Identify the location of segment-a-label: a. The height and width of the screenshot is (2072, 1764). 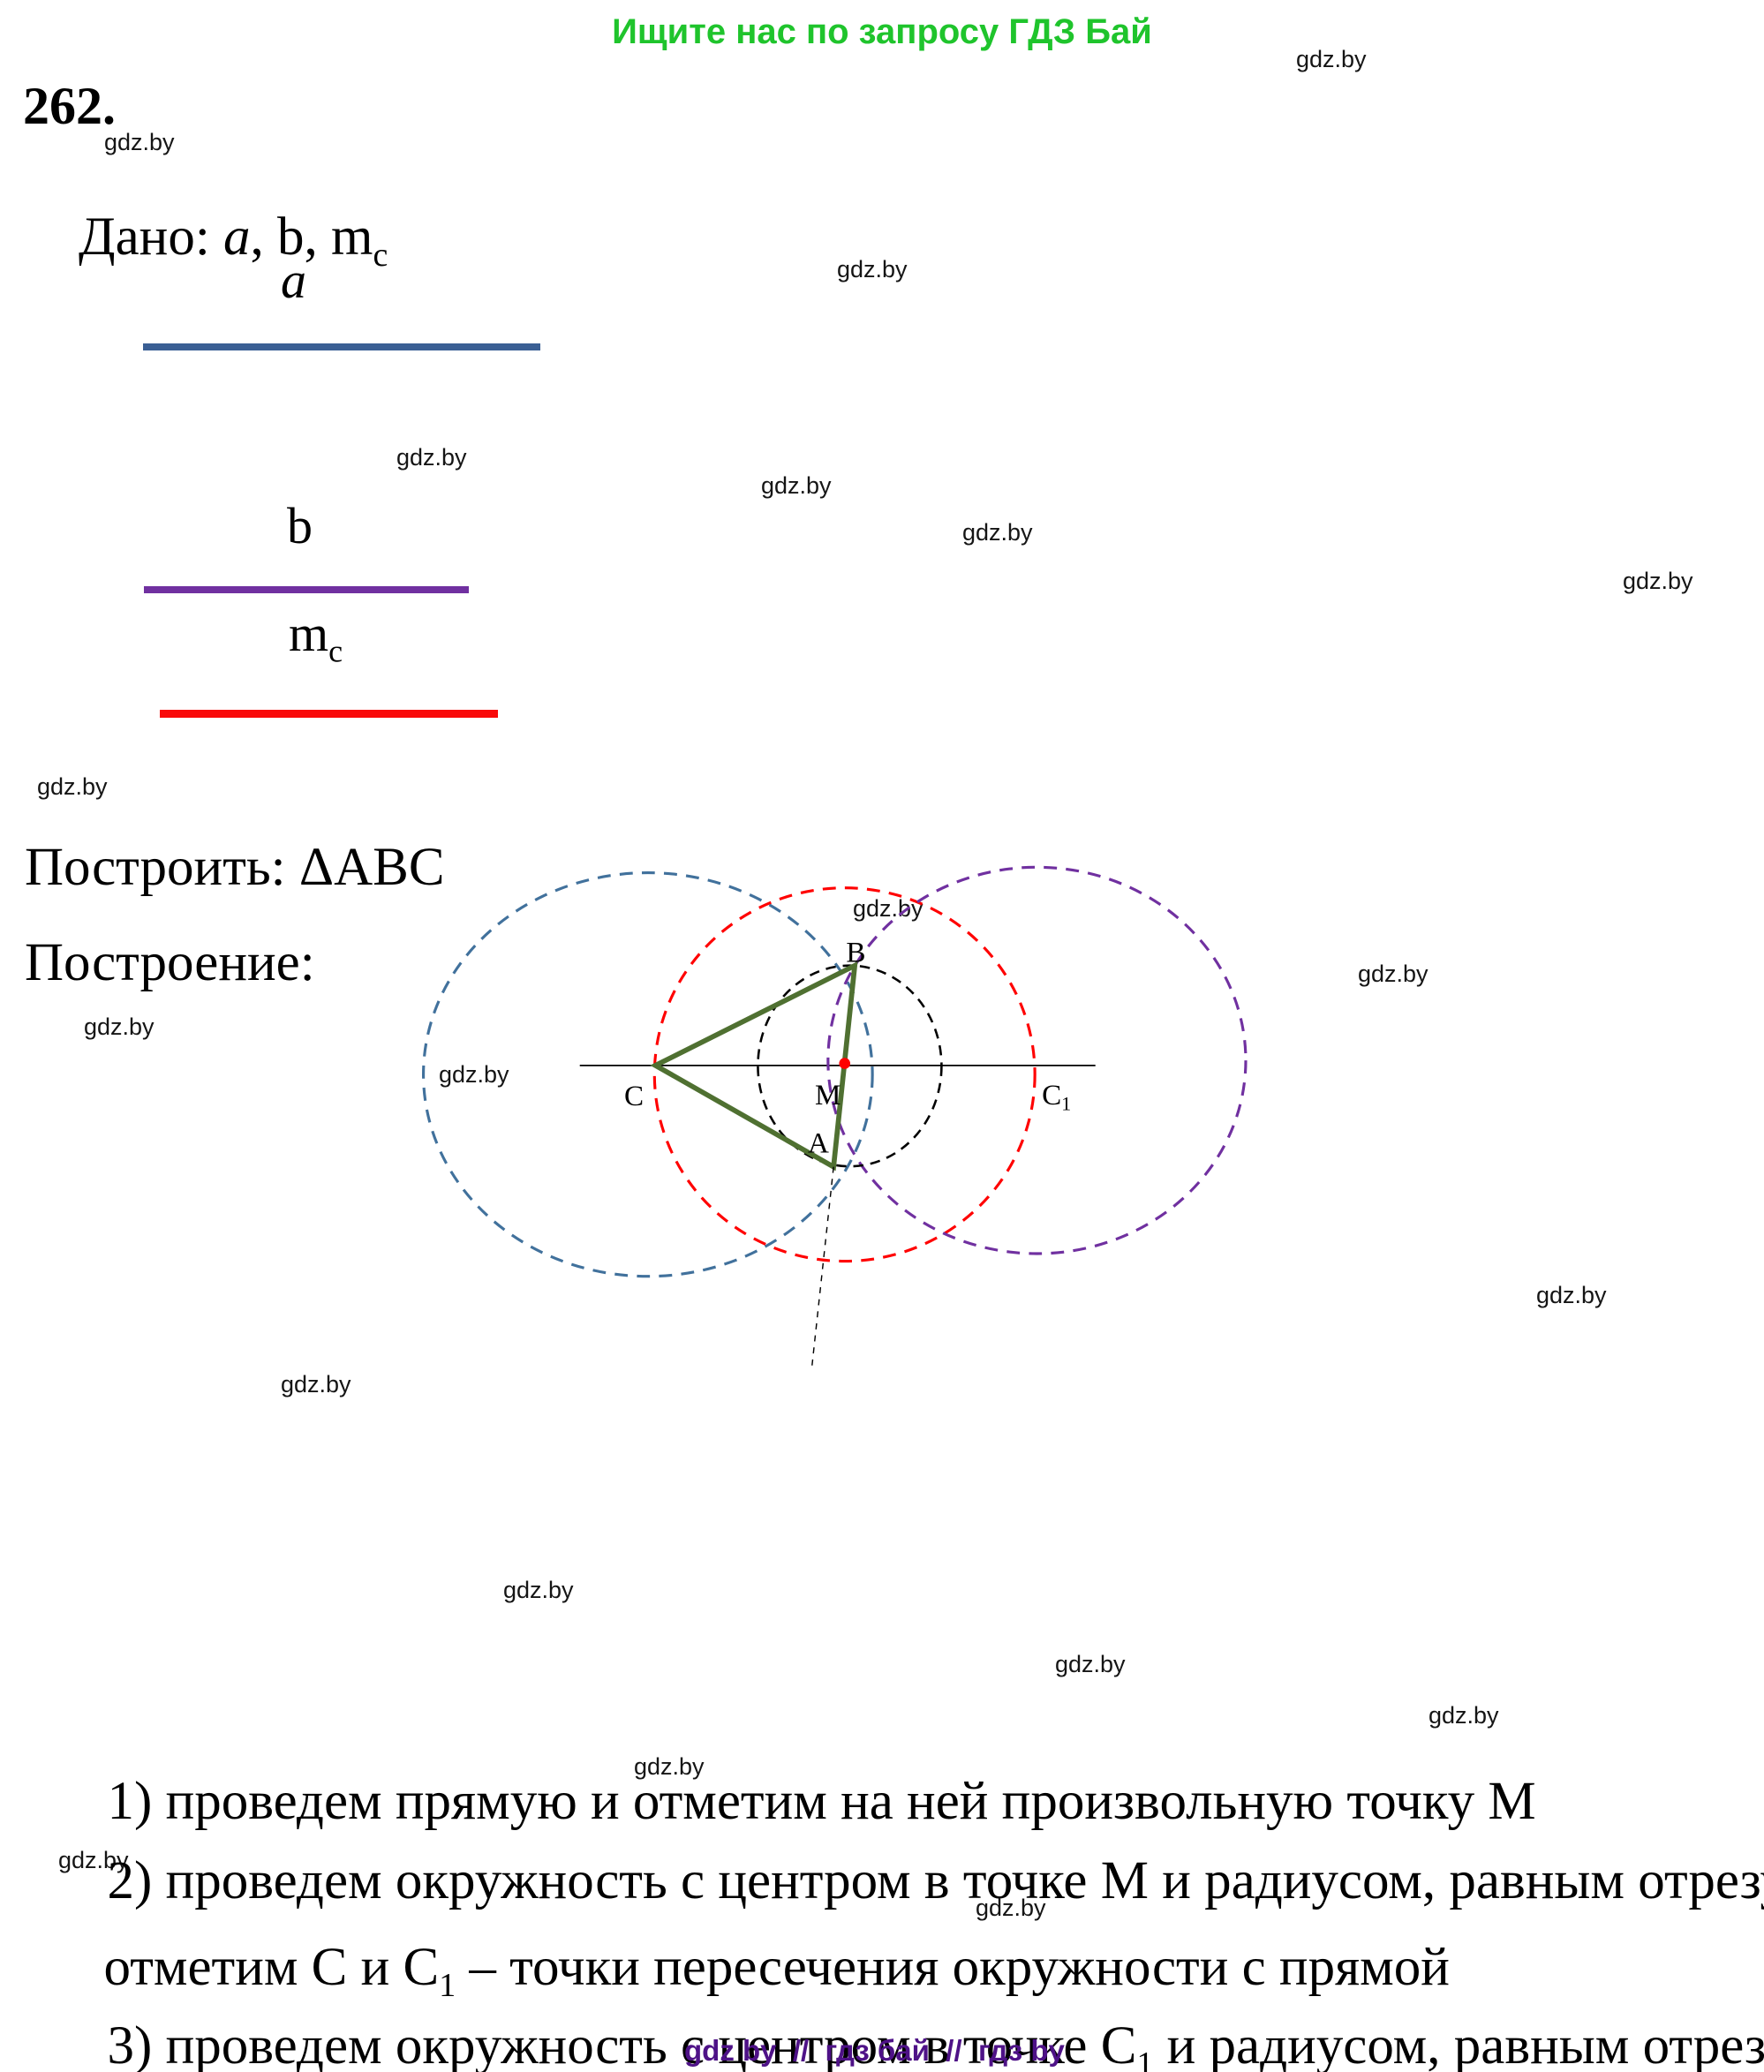
(293, 280).